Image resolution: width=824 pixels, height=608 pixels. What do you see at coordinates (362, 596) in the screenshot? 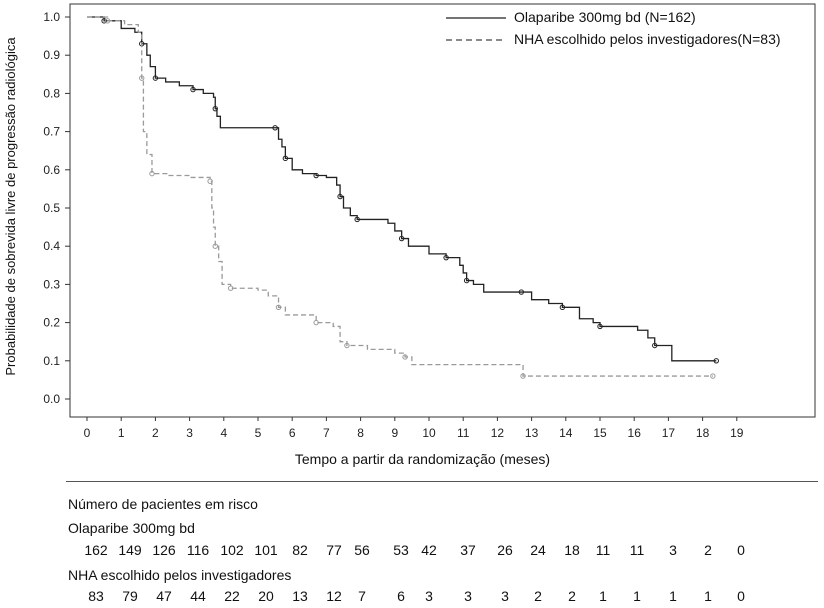
I see `risk-count: 7` at bounding box center [362, 596].